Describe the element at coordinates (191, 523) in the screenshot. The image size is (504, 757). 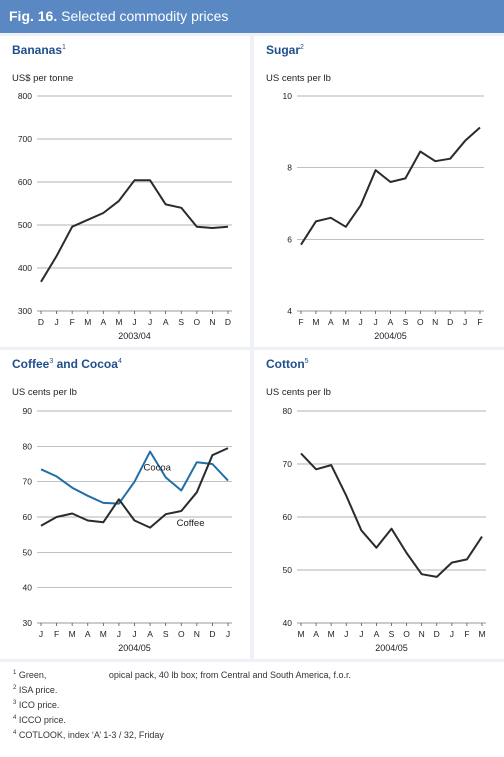
I see `series-annotation: Coffee` at that location.